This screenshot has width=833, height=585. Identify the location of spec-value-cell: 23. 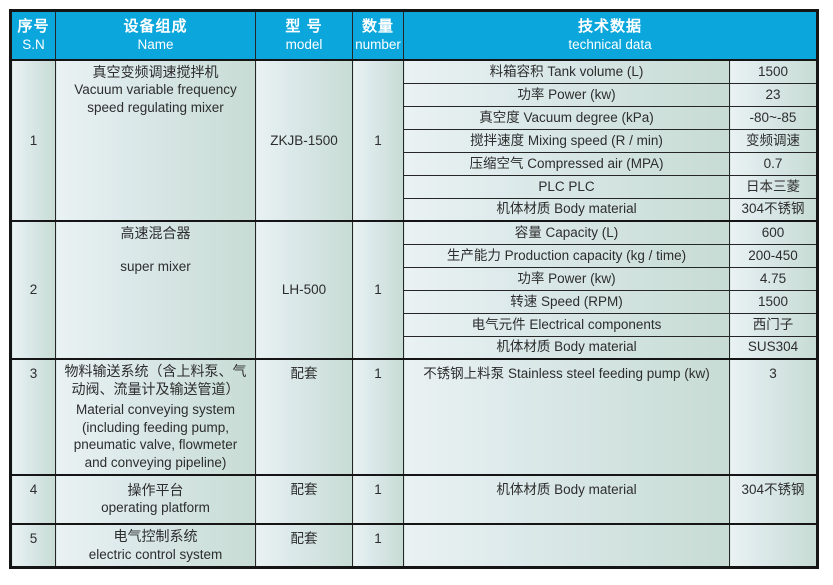
(773, 94).